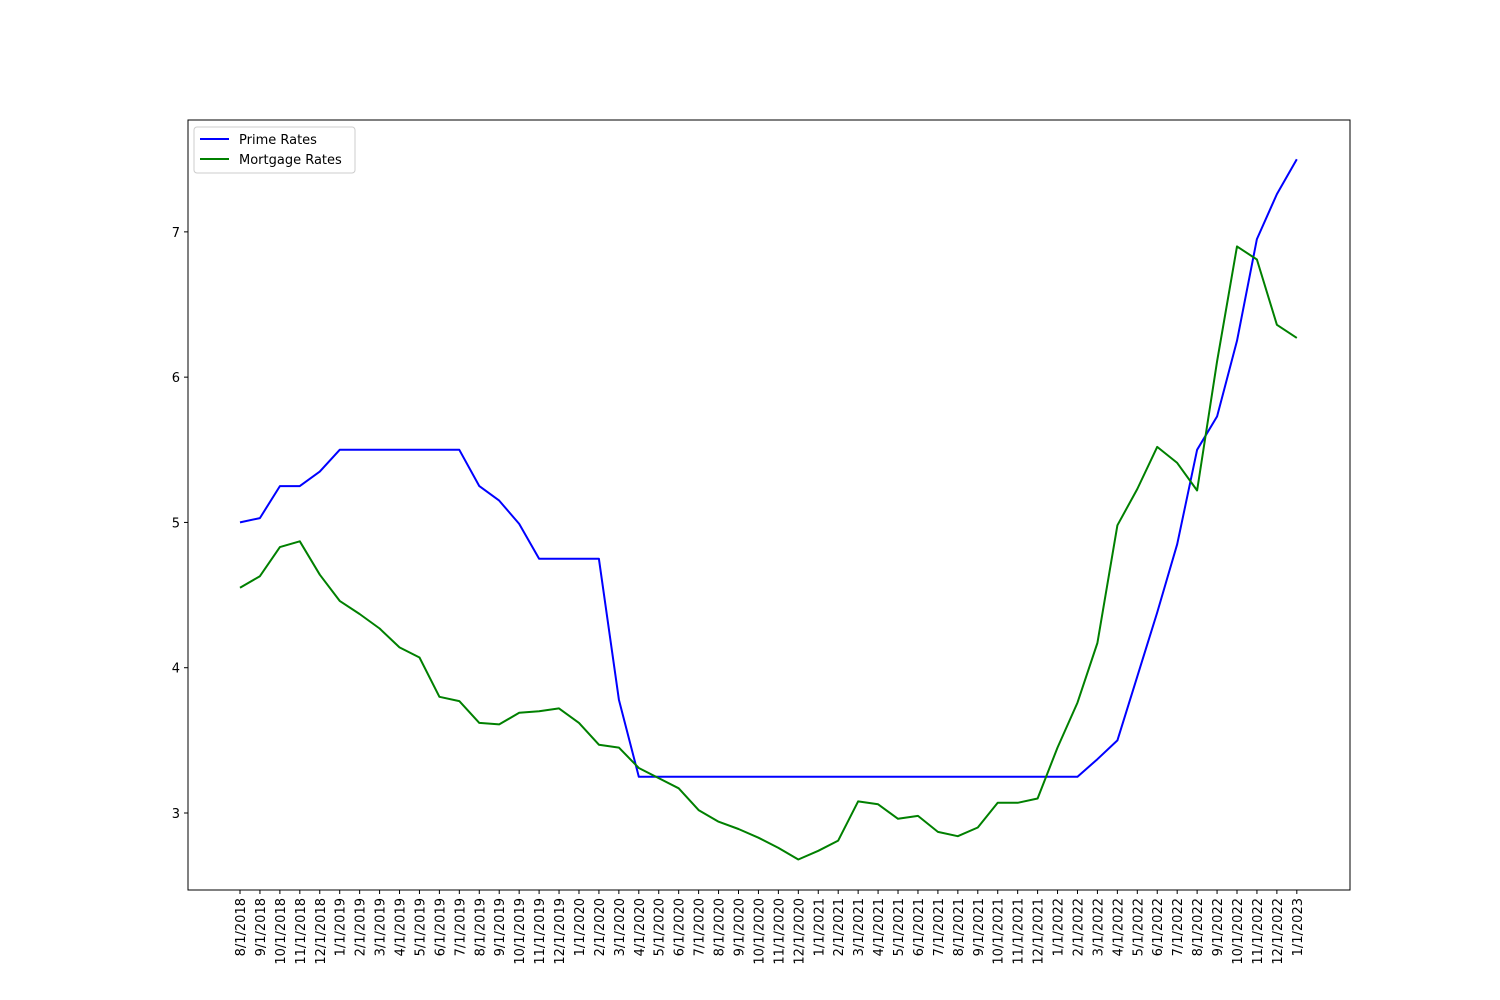 This screenshot has height=1000, width=1500. I want to click on x-tick-label: 11/1/2018, so click(301, 931).